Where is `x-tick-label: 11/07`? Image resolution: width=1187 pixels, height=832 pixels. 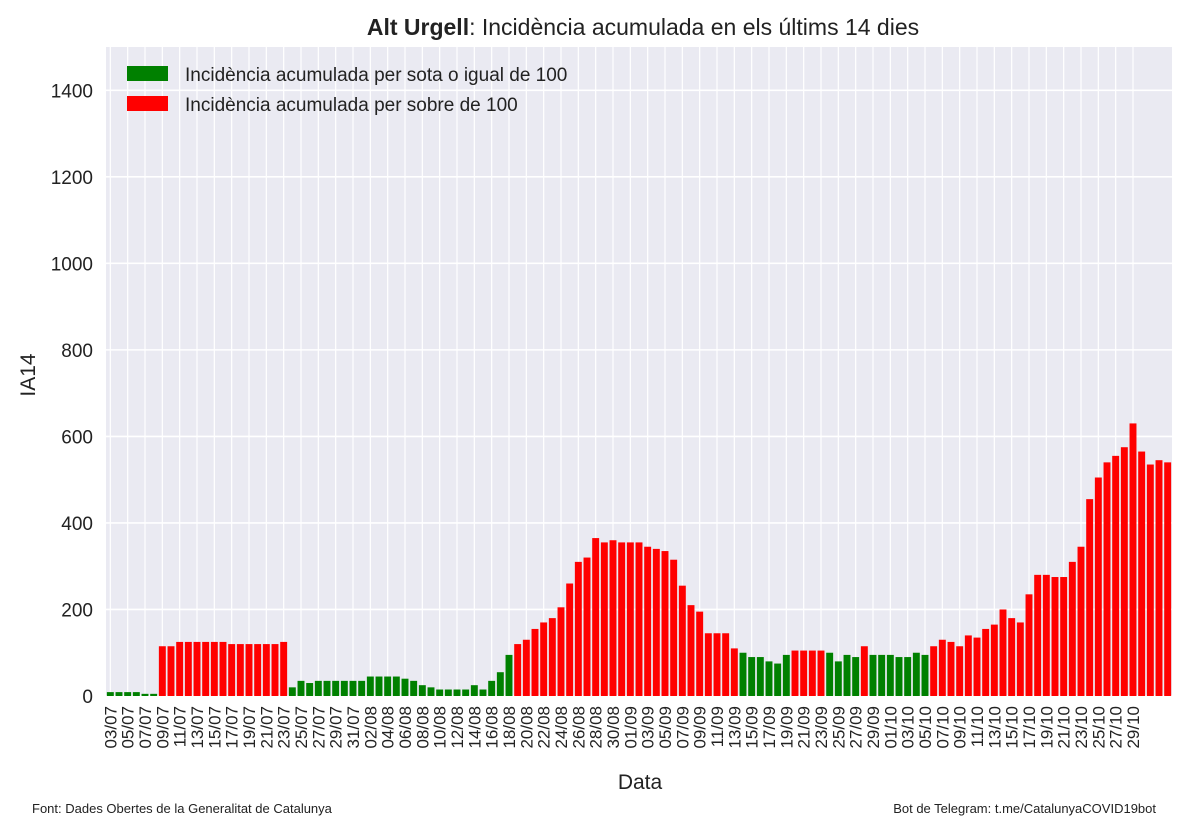
x-tick-label: 11/07 is located at coordinates (180, 726).